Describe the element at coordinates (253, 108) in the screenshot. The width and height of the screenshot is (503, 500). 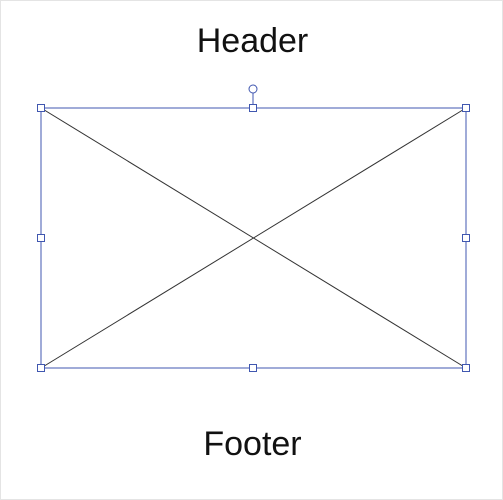
I see `resize-handle-top-center` at that location.